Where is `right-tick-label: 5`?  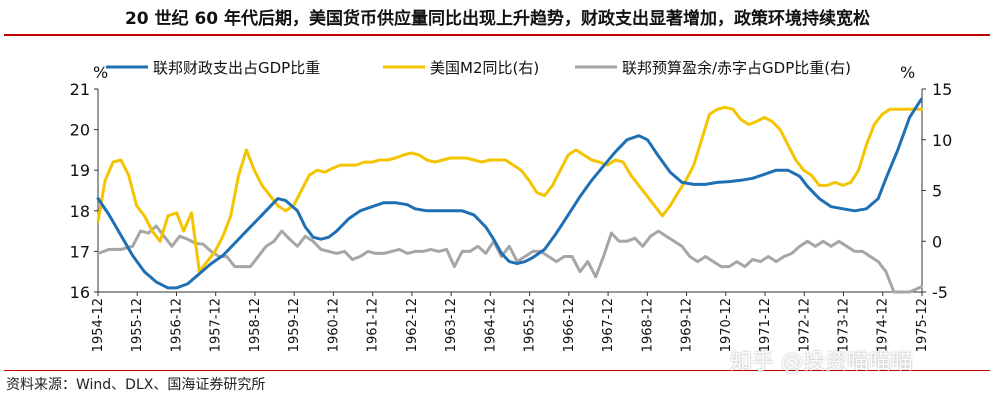 right-tick-label: 5 is located at coordinates (937, 191).